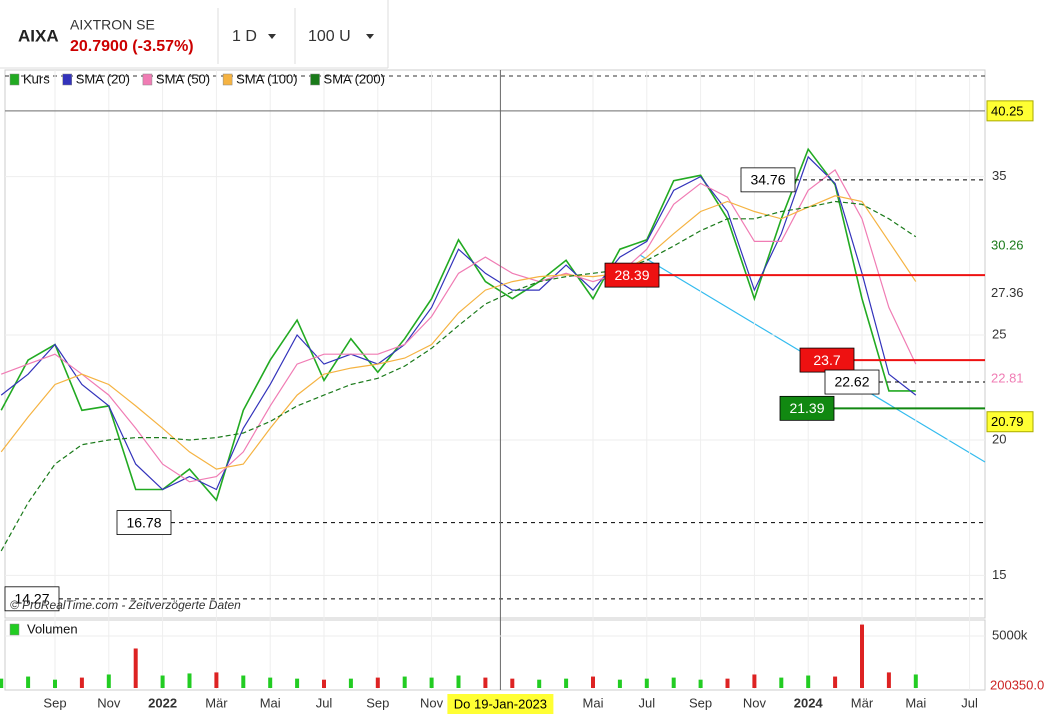  Describe the element at coordinates (1007, 245) in the screenshot. I see `price-label: 30.26` at that location.